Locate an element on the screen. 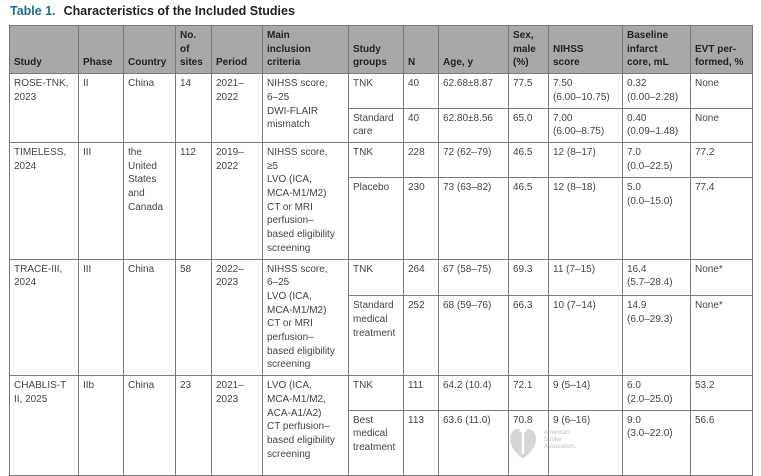 Image resolution: width=761 pixels, height=476 pixels. cell-study: TRACE-III, 2024 is located at coordinates (44, 317).